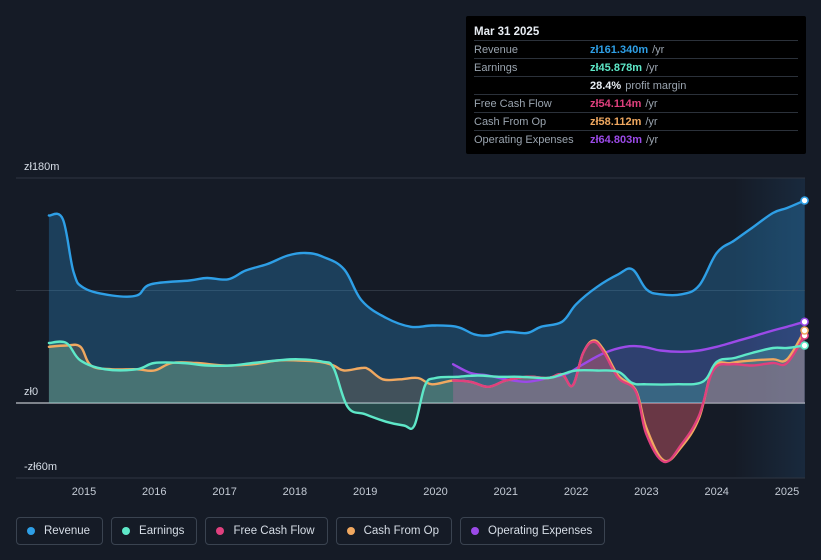  Describe the element at coordinates (787, 492) in the screenshot. I see `x-tick-label: 2025` at that location.